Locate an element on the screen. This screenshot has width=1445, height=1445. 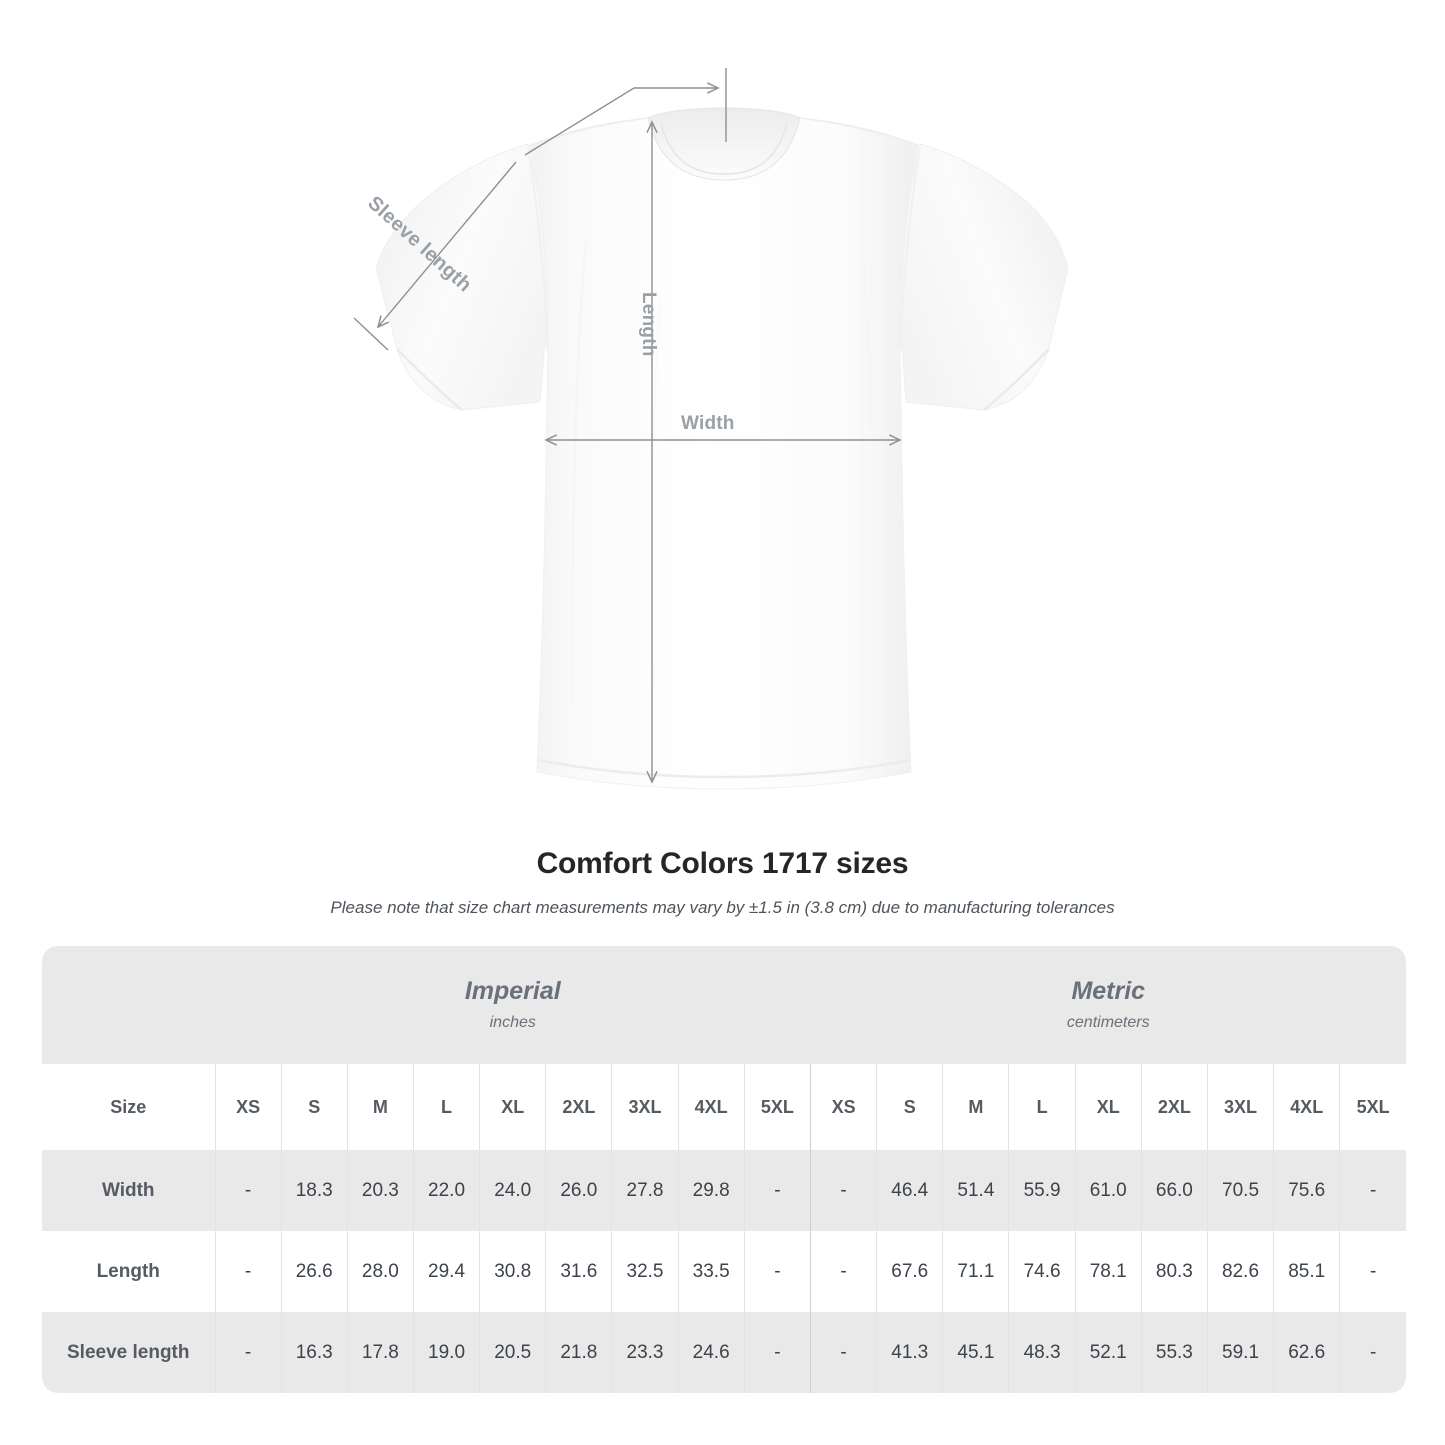
collar-inner-edge is located at coordinates (724, 149).